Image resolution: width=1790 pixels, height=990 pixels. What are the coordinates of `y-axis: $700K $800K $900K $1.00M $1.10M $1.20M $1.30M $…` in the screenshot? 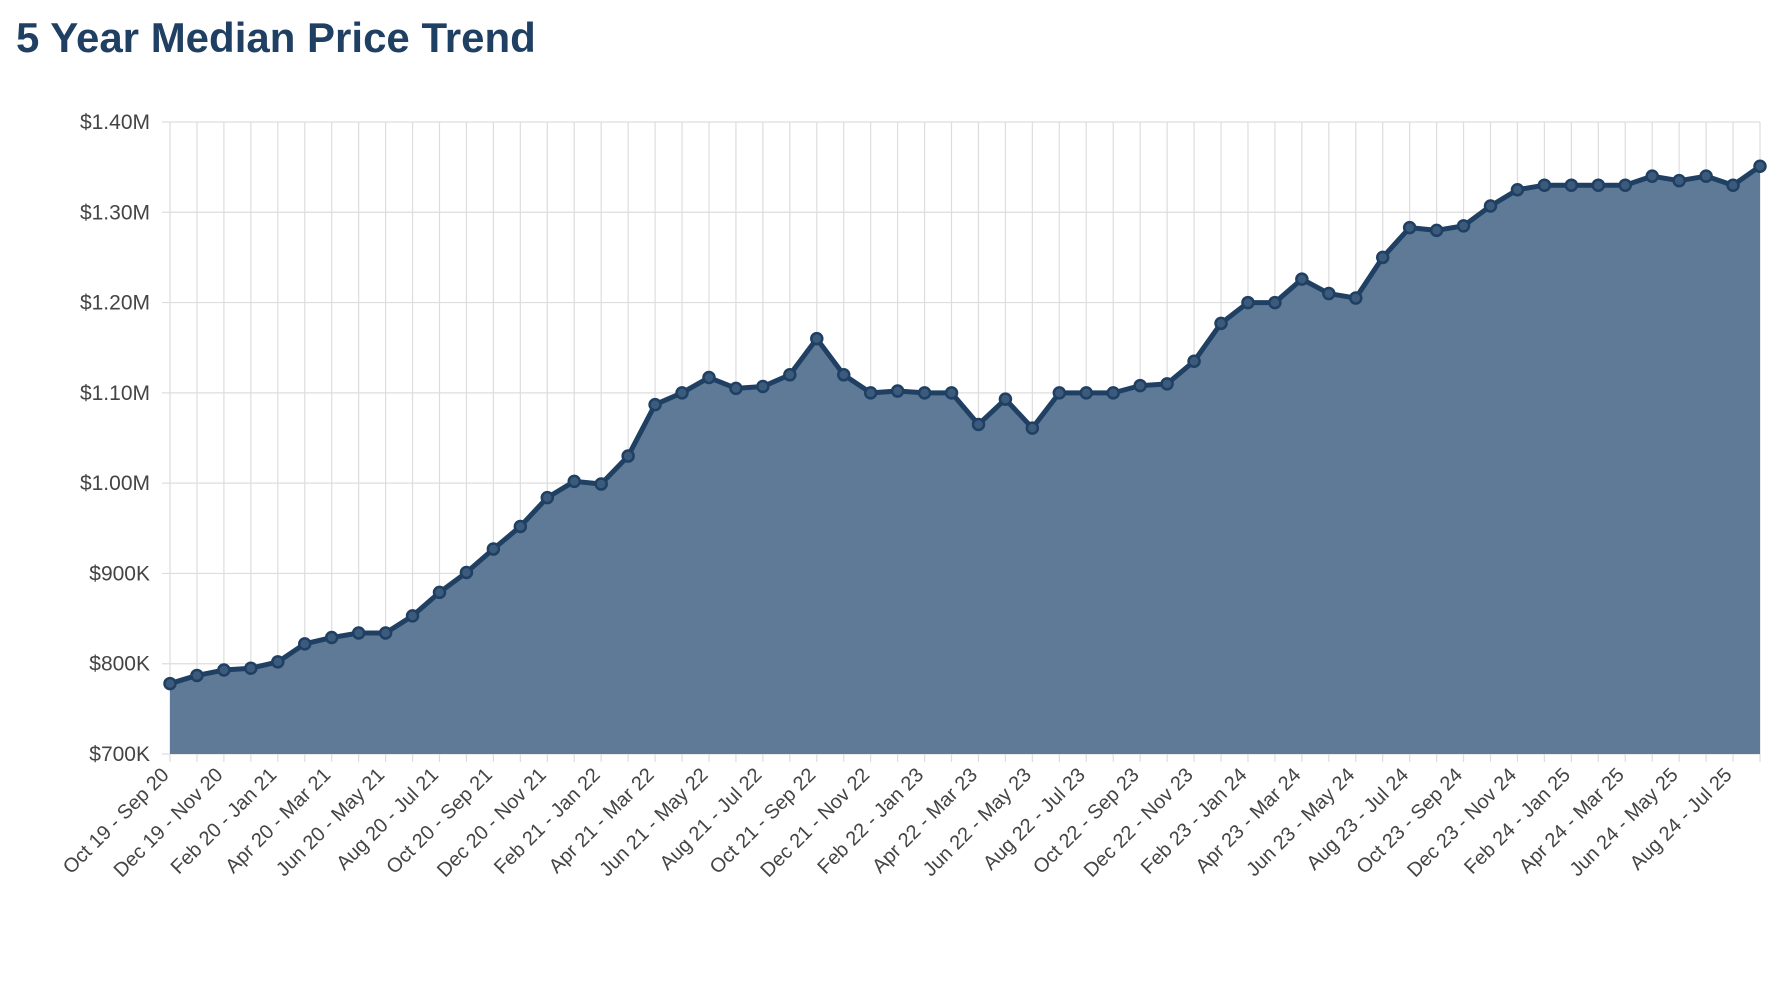 It's located at (115, 438).